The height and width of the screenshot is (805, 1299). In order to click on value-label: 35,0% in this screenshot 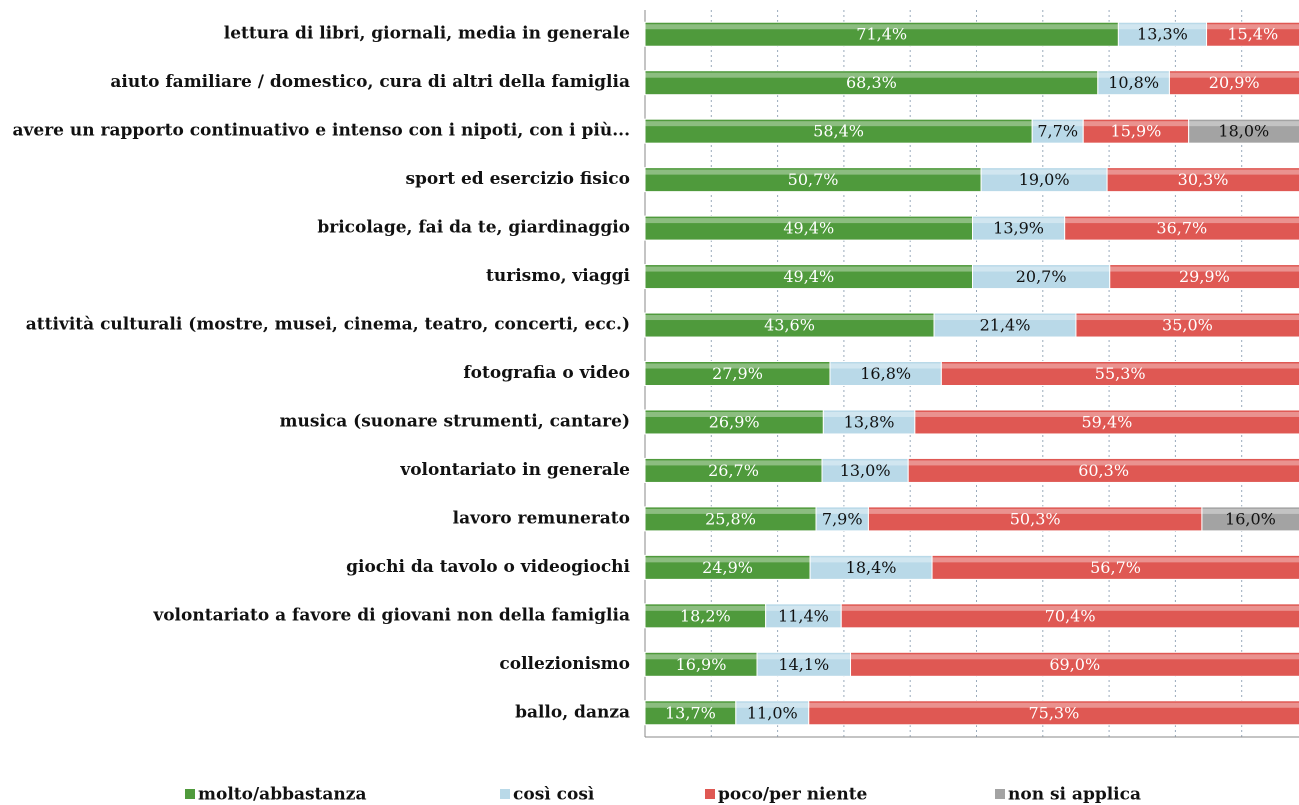, I will do `click(1187, 325)`.